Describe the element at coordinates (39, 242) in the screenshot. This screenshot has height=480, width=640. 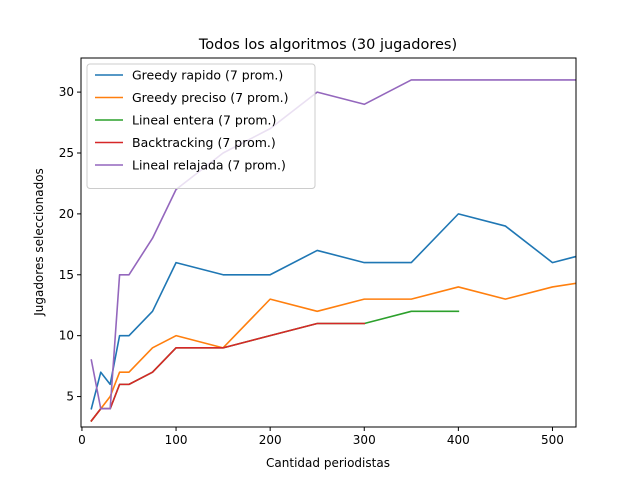
I see `y-axis-label: Jugadores seleccionados` at that location.